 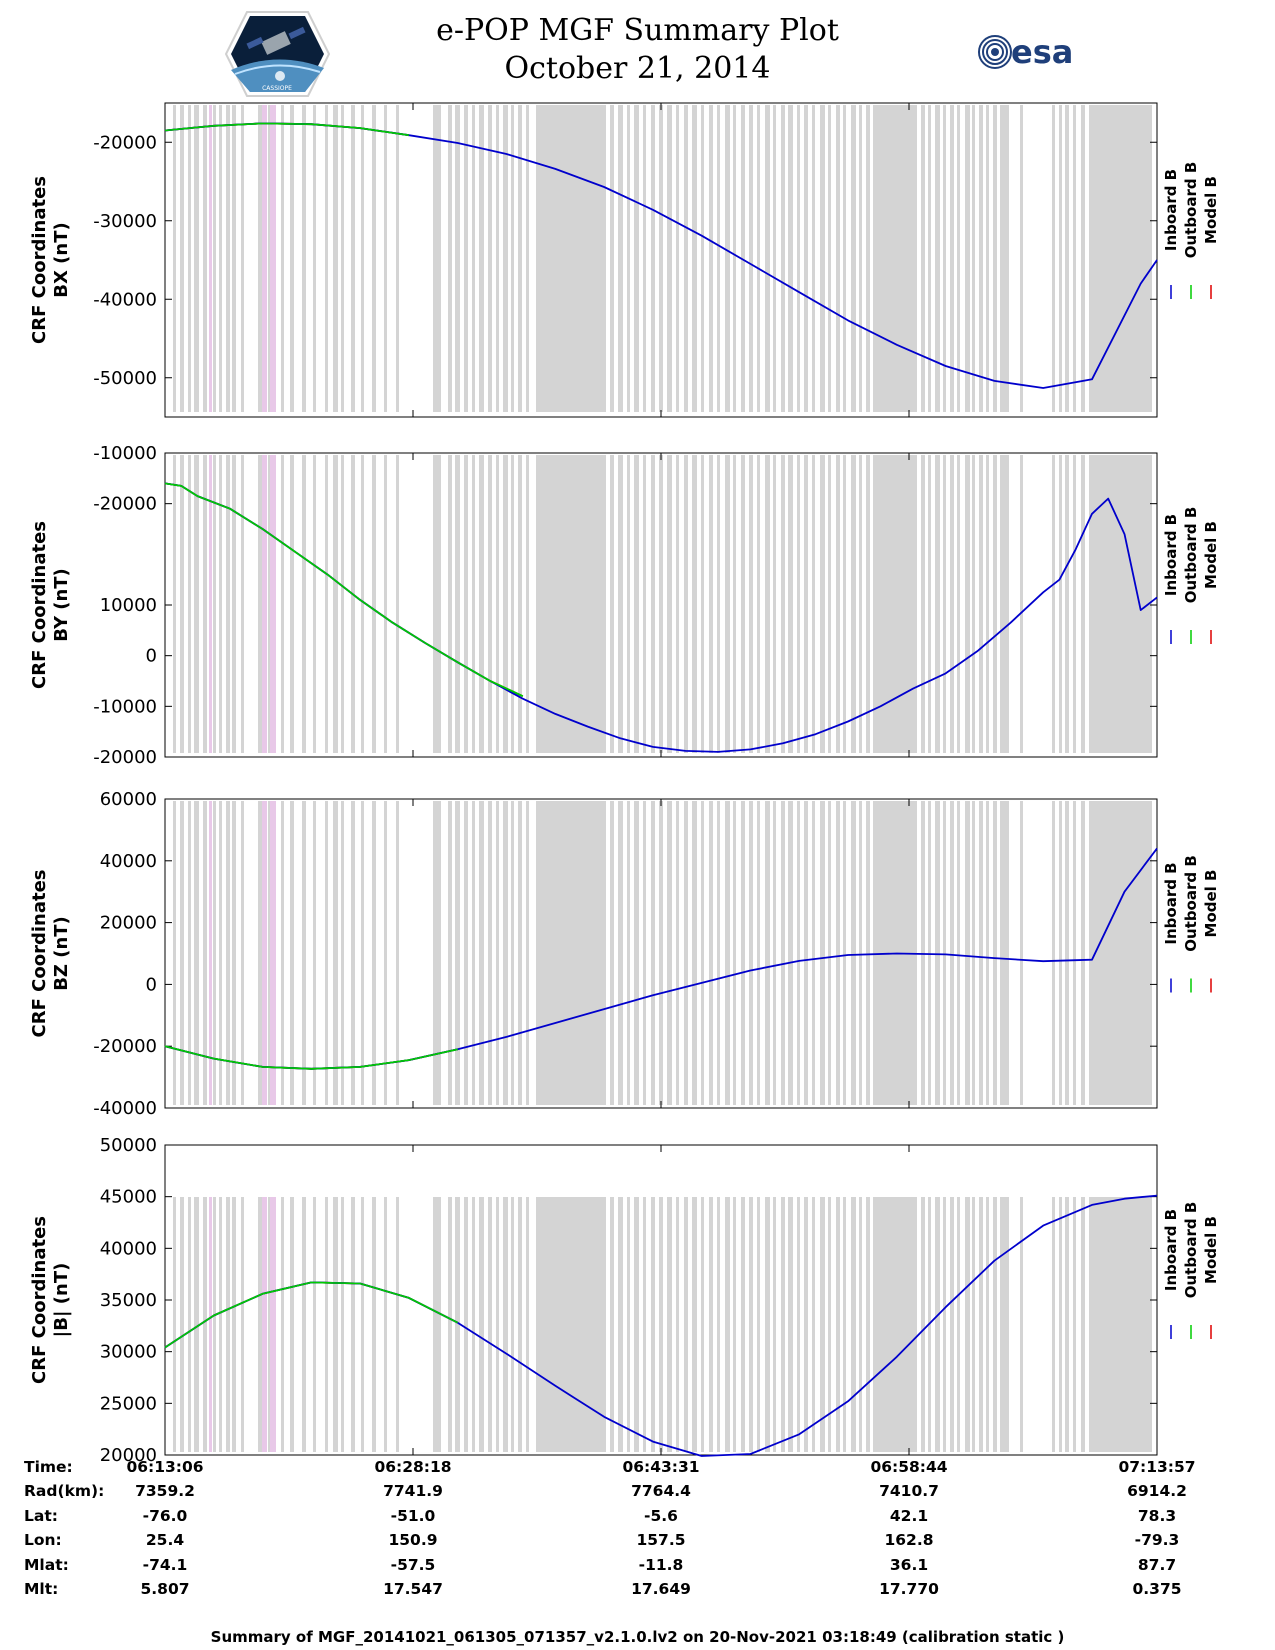 I want to click on y-tick-label: 25000, so click(x=128, y=1403).